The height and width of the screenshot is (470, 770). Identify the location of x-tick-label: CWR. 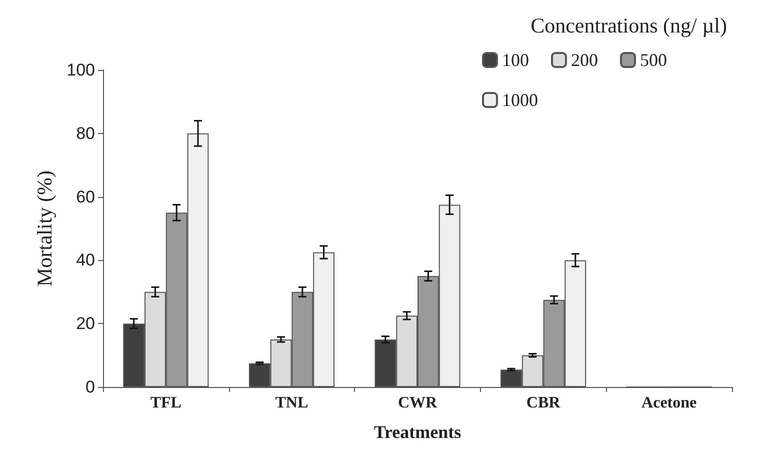
(418, 403).